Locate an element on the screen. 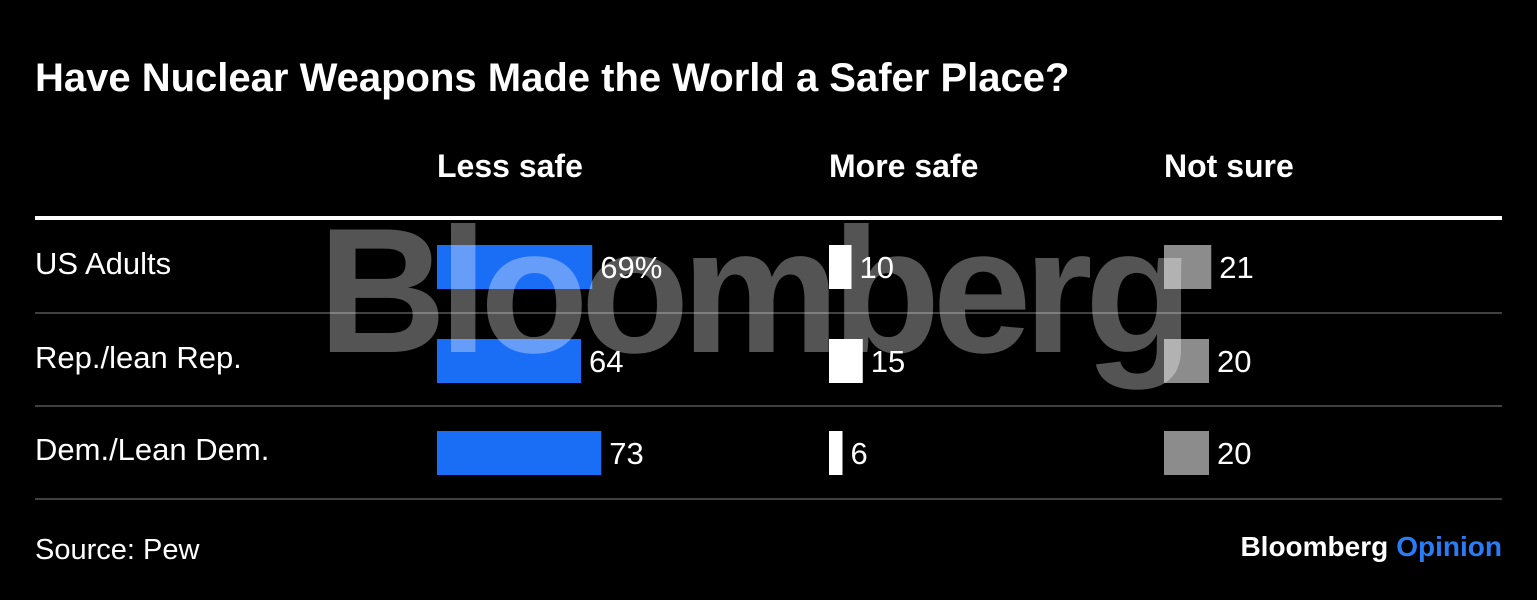 The width and height of the screenshot is (1537, 600). row-label: US Adults is located at coordinates (103, 263).